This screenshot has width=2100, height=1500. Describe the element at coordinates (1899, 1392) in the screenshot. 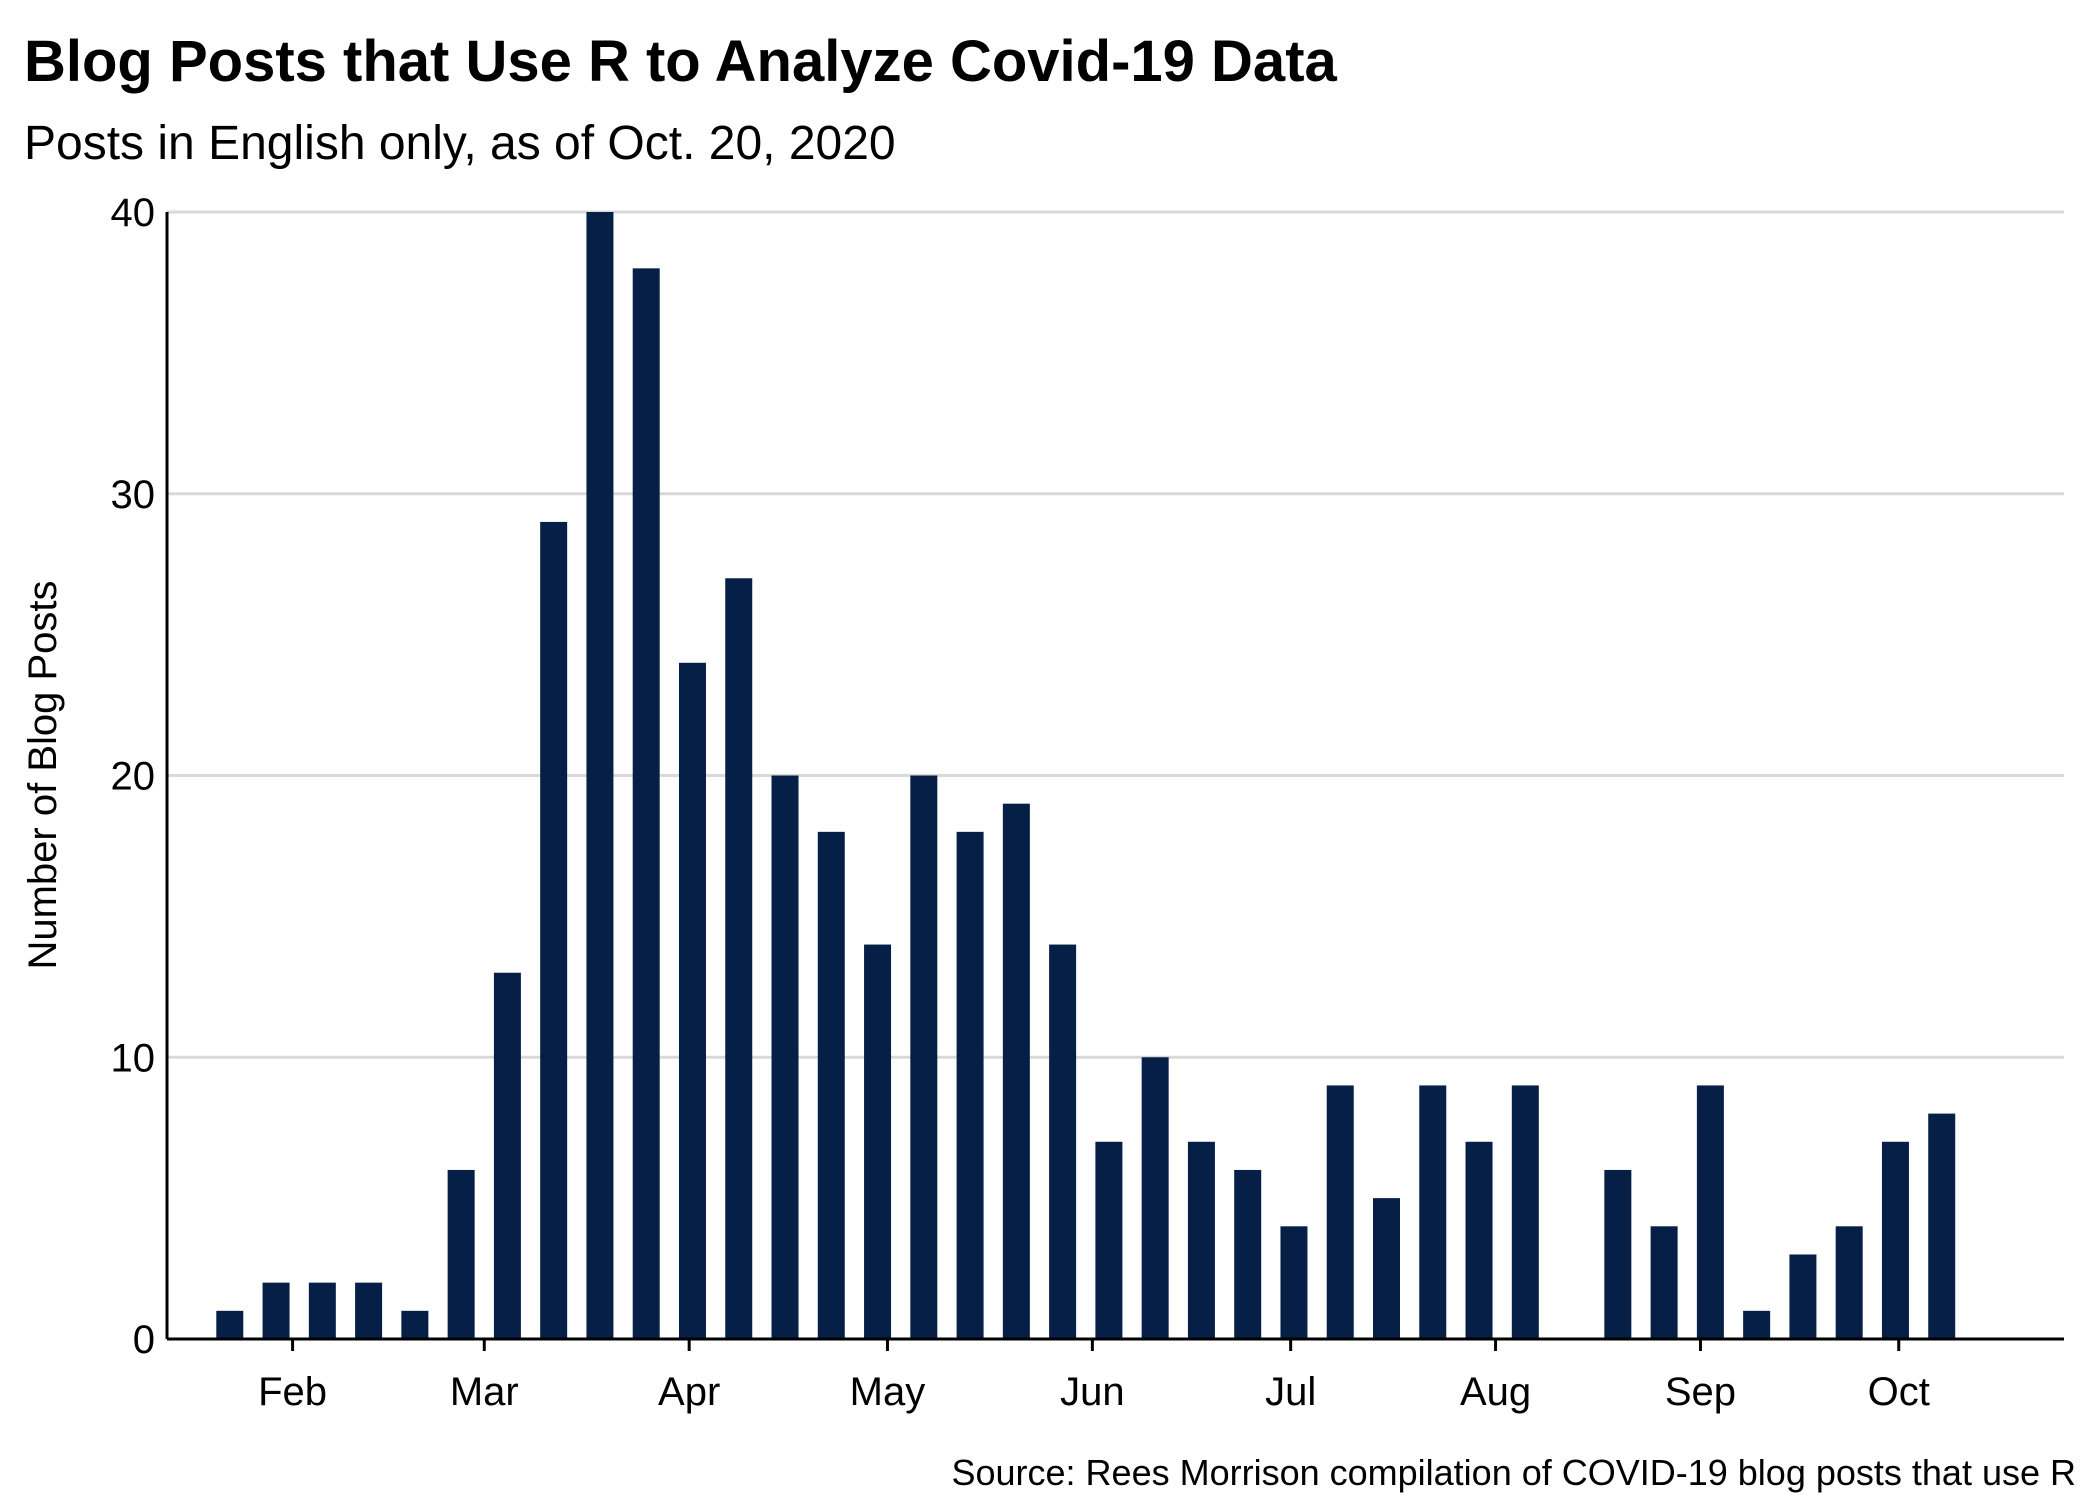

I see `x-tick-label: Oct` at that location.